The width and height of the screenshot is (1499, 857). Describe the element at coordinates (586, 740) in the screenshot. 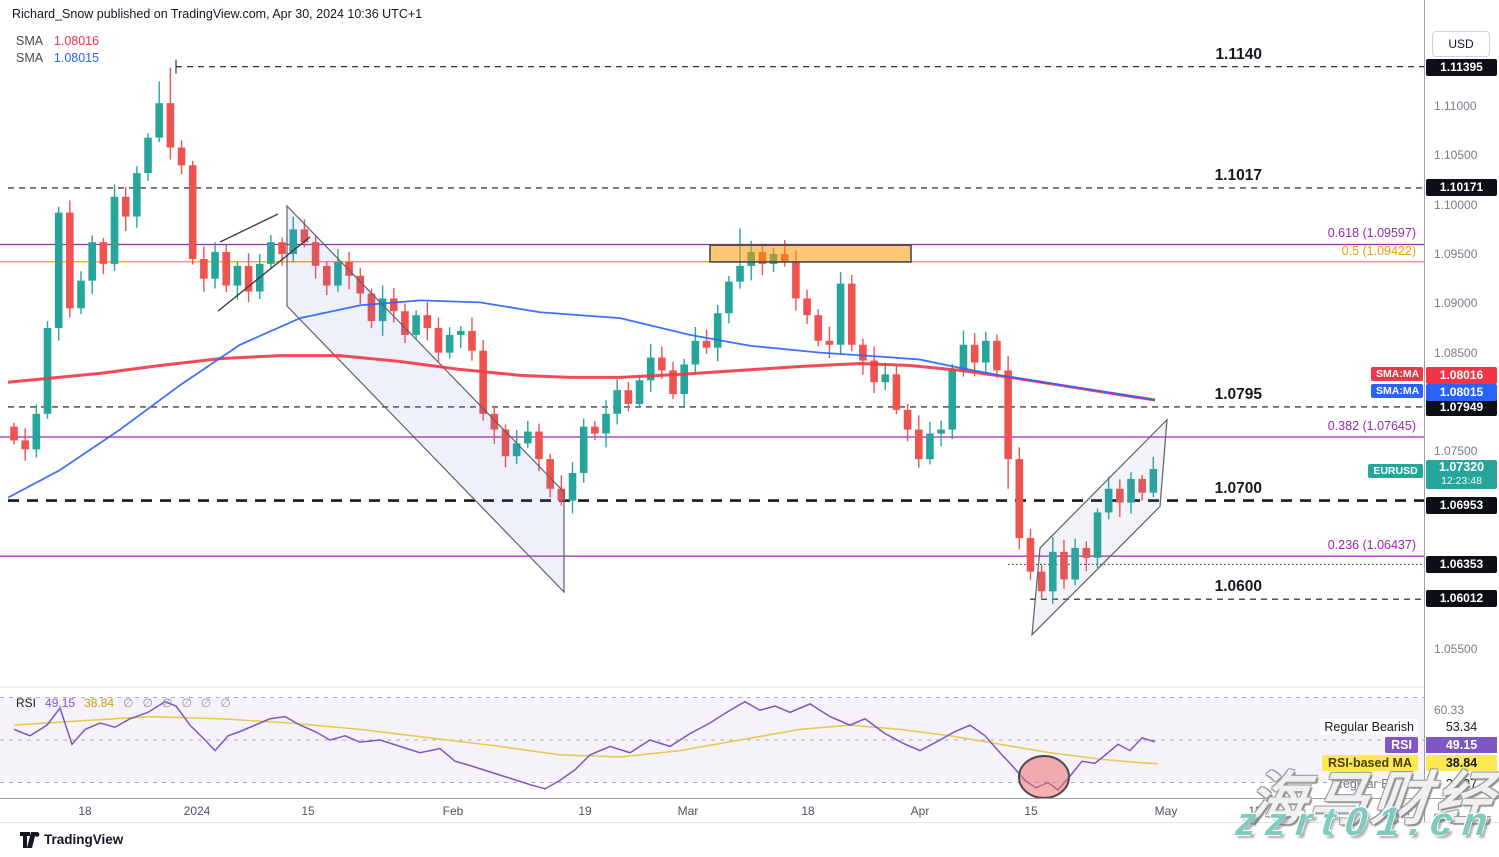

I see `rsi-ma-line` at that location.